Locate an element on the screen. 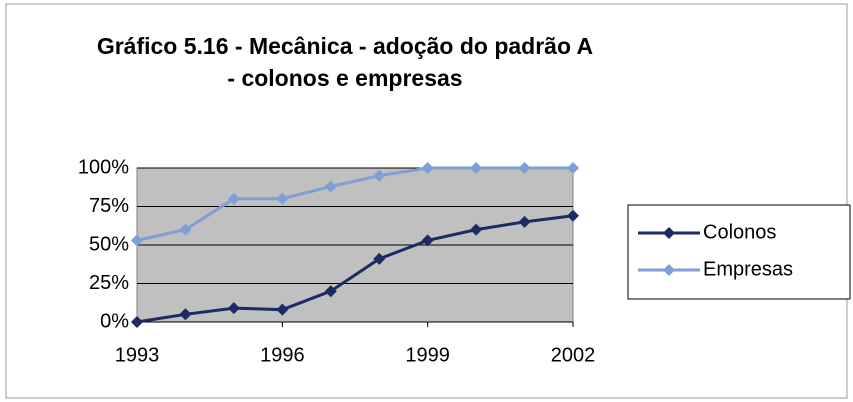 The image size is (853, 402). y-tick-label: 50% is located at coordinates (109, 244).